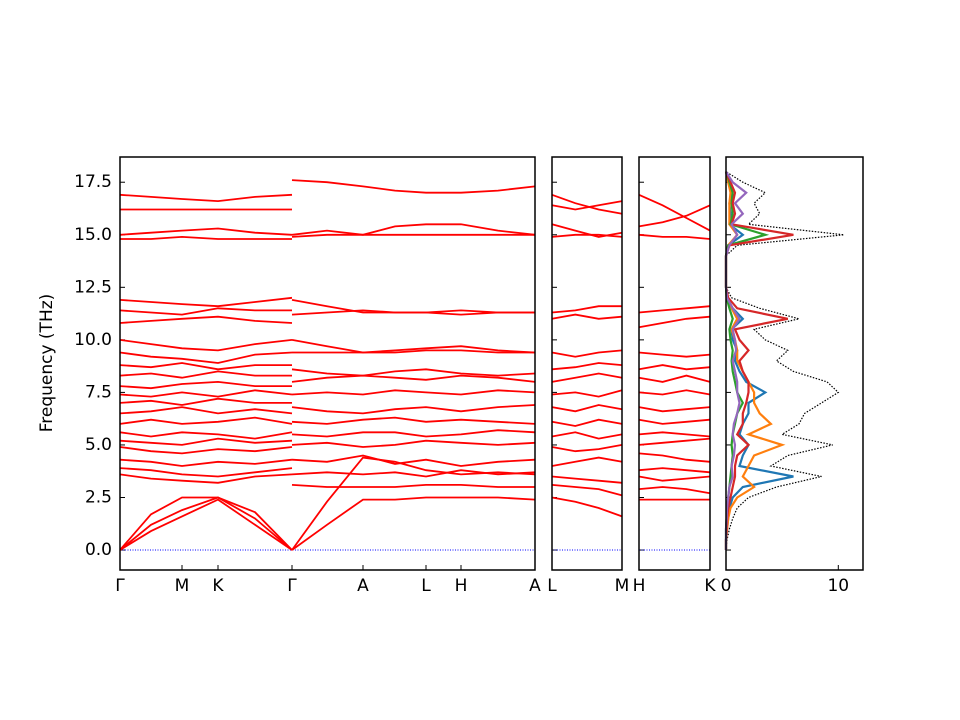  I want to click on y-tick-label: 7.5, so click(98, 392).